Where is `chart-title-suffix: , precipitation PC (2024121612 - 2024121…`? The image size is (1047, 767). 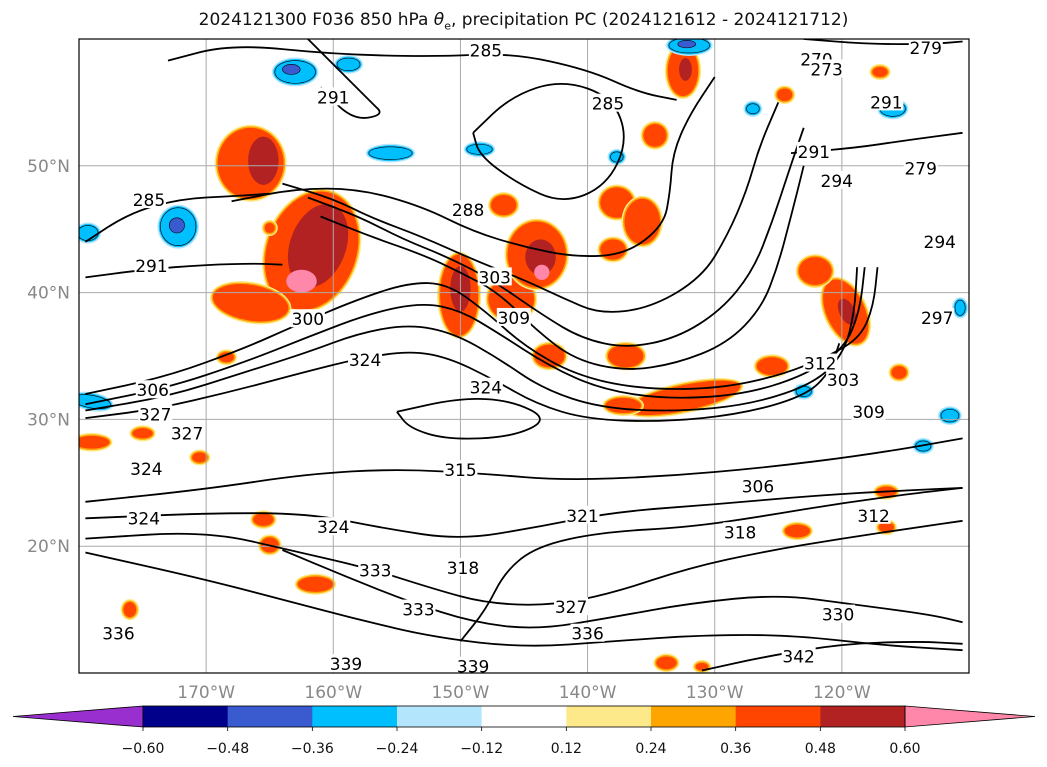 chart-title-suffix: , precipitation PC (2024121612 - 2024121… is located at coordinates (649, 20).